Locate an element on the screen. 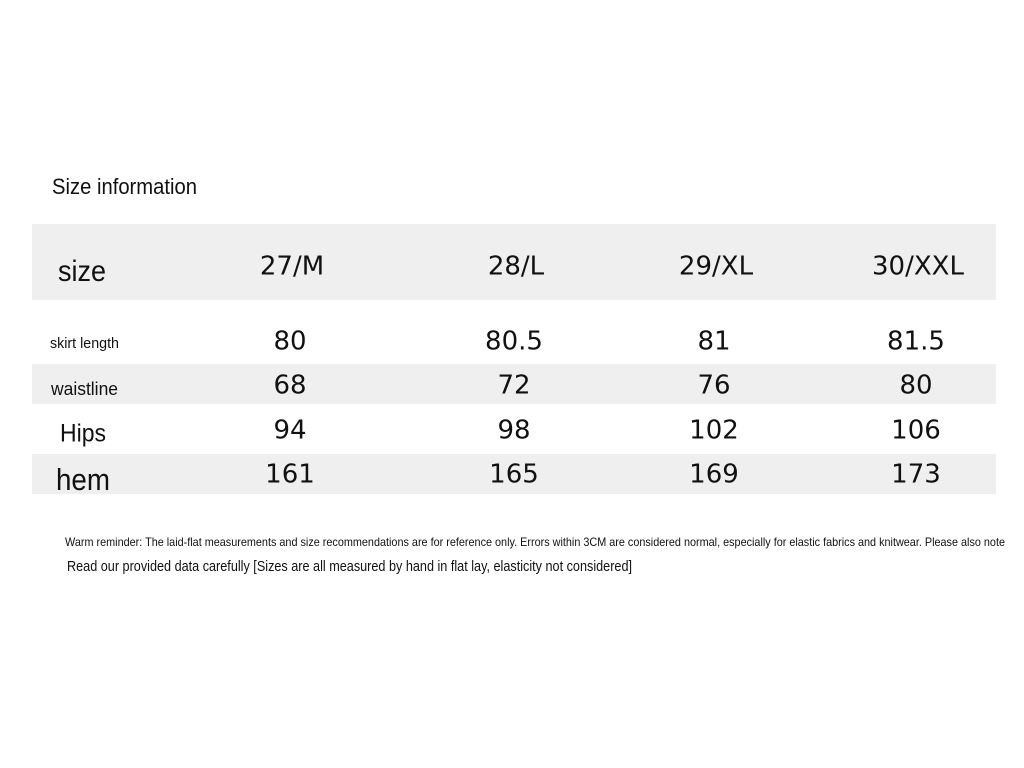 The image size is (1024, 768). cell: 72 is located at coordinates (513, 386).